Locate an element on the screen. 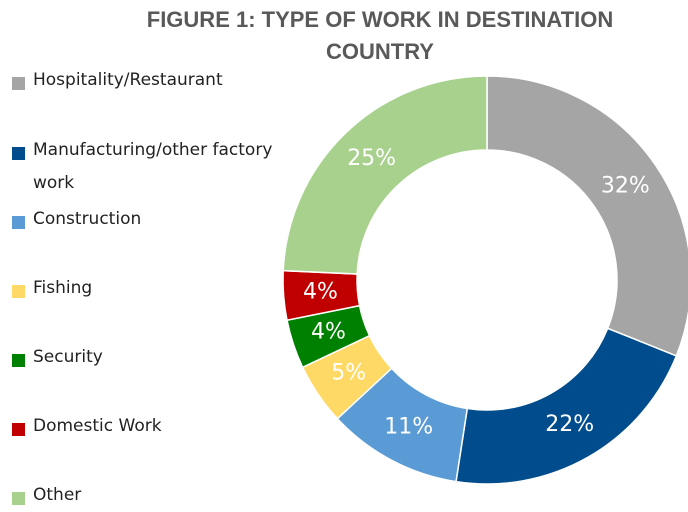 The image size is (688, 512). legend-item: Fishing is located at coordinates (162, 288).